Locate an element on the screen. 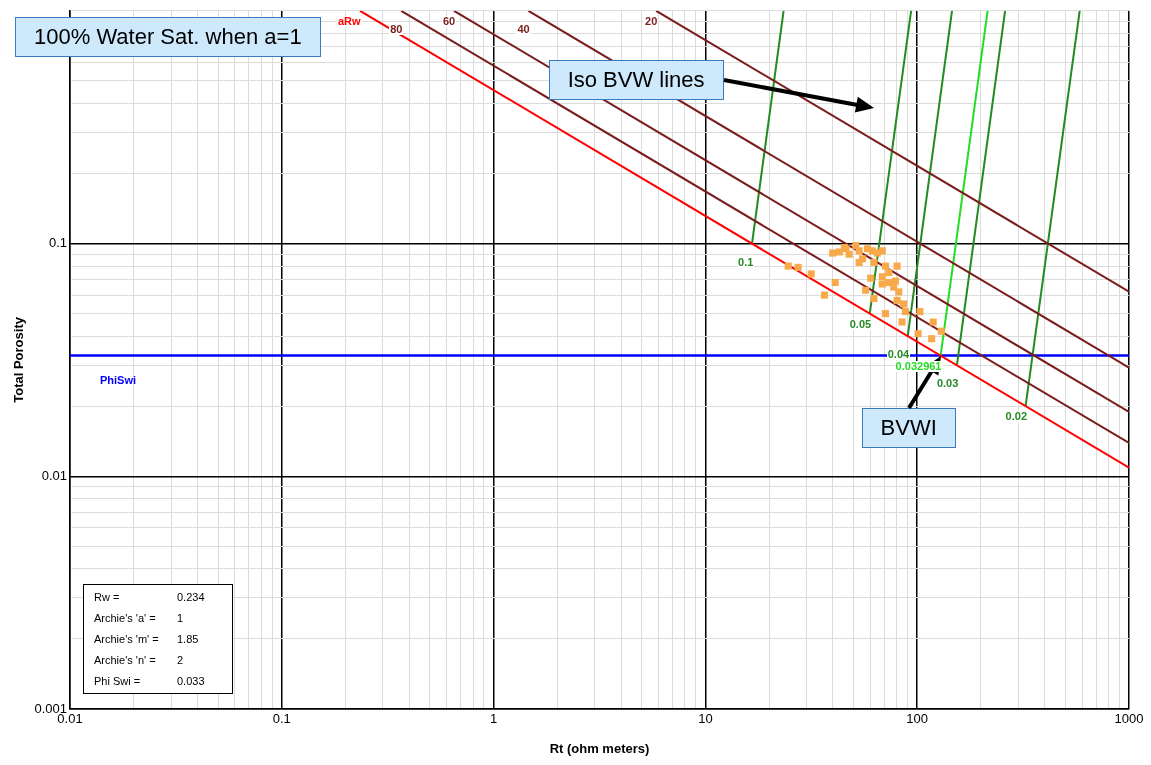 This screenshot has width=1151, height=765. annotation: Archie's 'n' = is located at coordinates (125, 660).